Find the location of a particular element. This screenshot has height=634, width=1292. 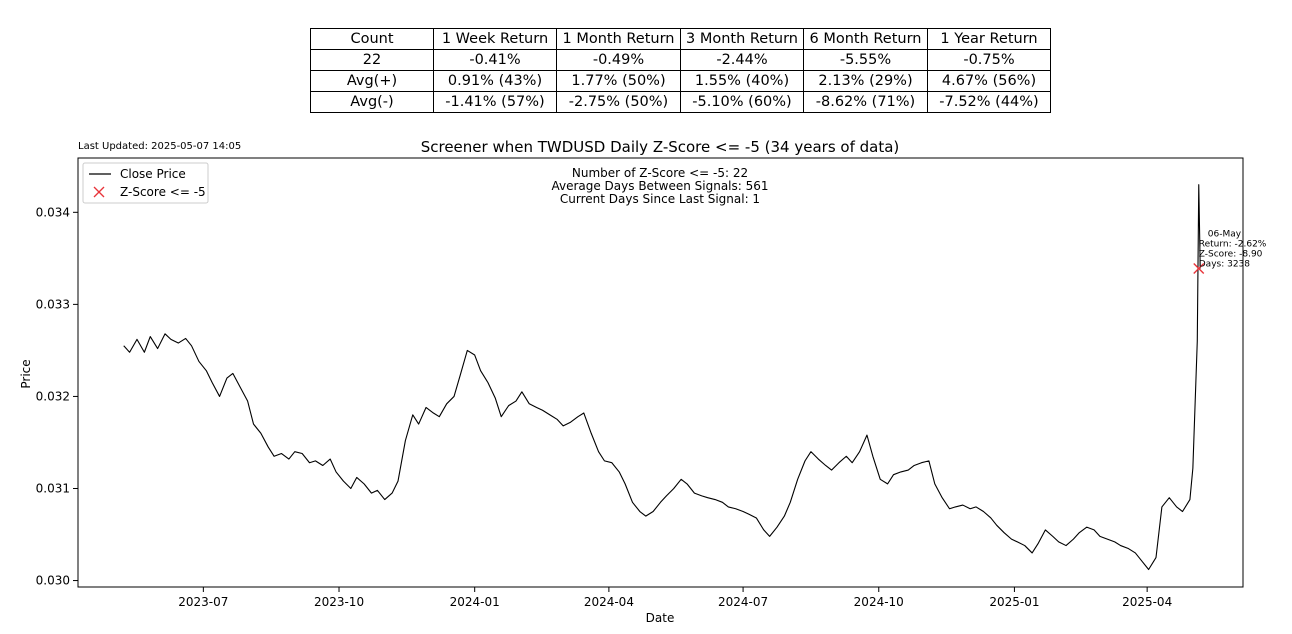

x-tick-label: 2024-07 is located at coordinates (743, 602).